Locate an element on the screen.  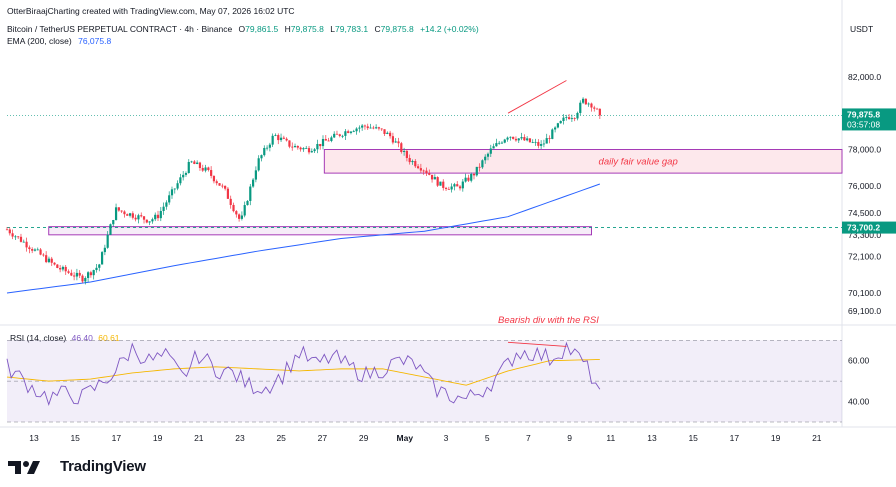
time-tick-label: 3 is located at coordinates (446, 438).